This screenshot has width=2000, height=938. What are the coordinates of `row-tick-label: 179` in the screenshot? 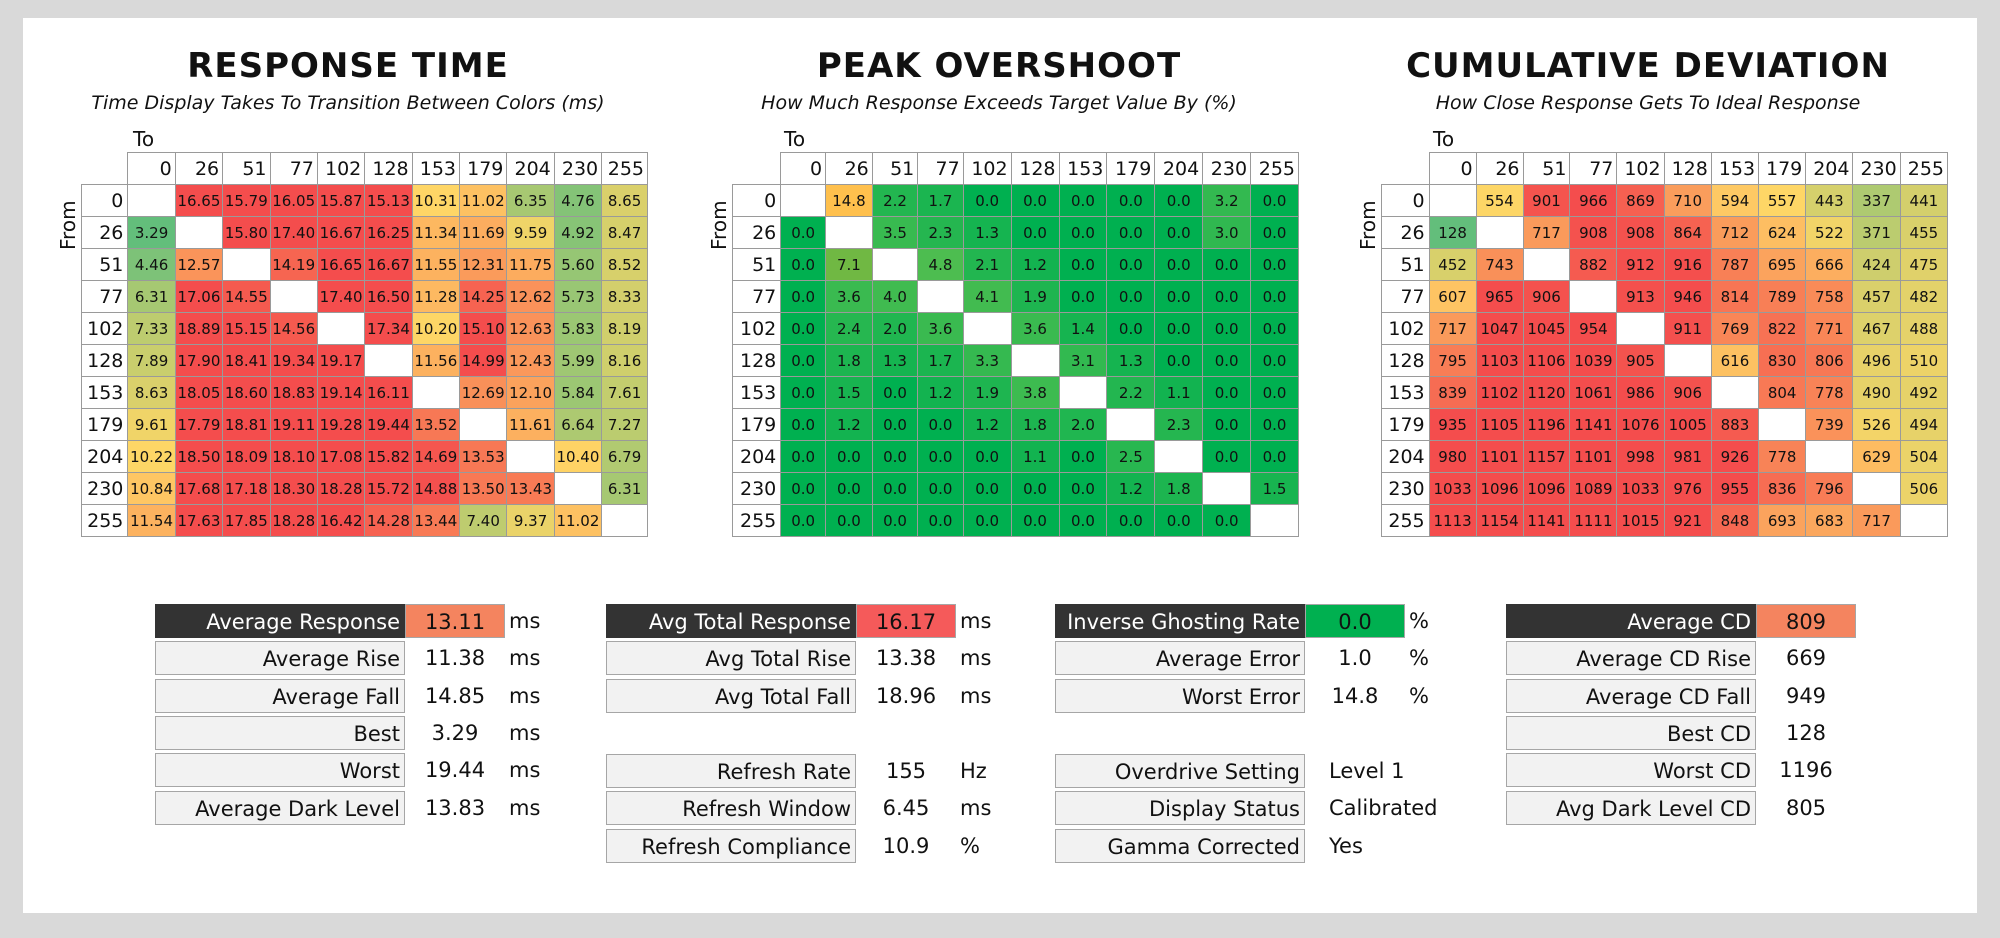 It's located at (104, 424).